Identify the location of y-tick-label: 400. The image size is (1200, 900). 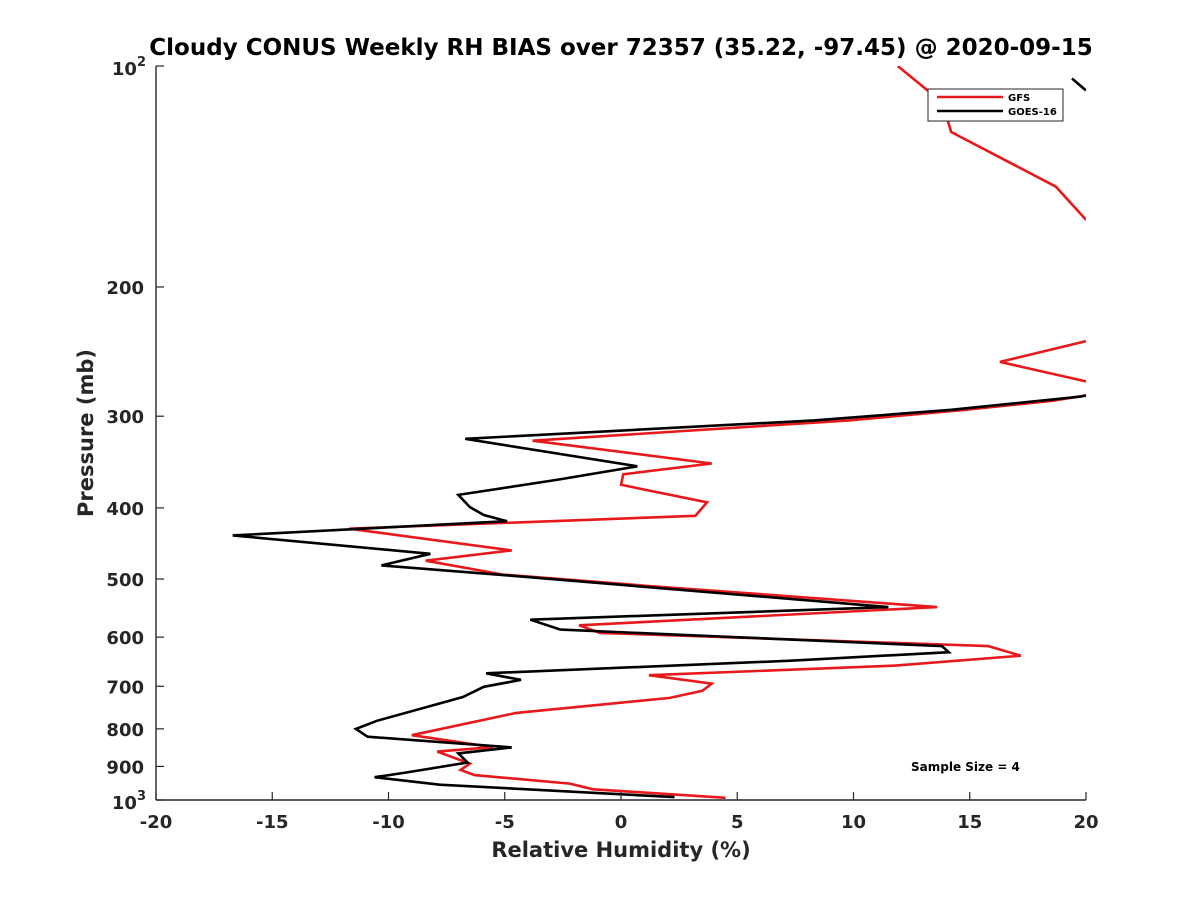
(125, 509).